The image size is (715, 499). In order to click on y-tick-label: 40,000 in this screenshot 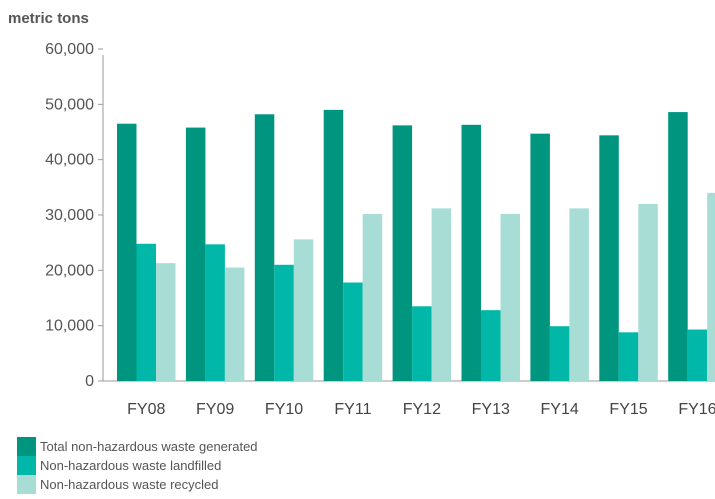, I will do `click(69, 160)`.